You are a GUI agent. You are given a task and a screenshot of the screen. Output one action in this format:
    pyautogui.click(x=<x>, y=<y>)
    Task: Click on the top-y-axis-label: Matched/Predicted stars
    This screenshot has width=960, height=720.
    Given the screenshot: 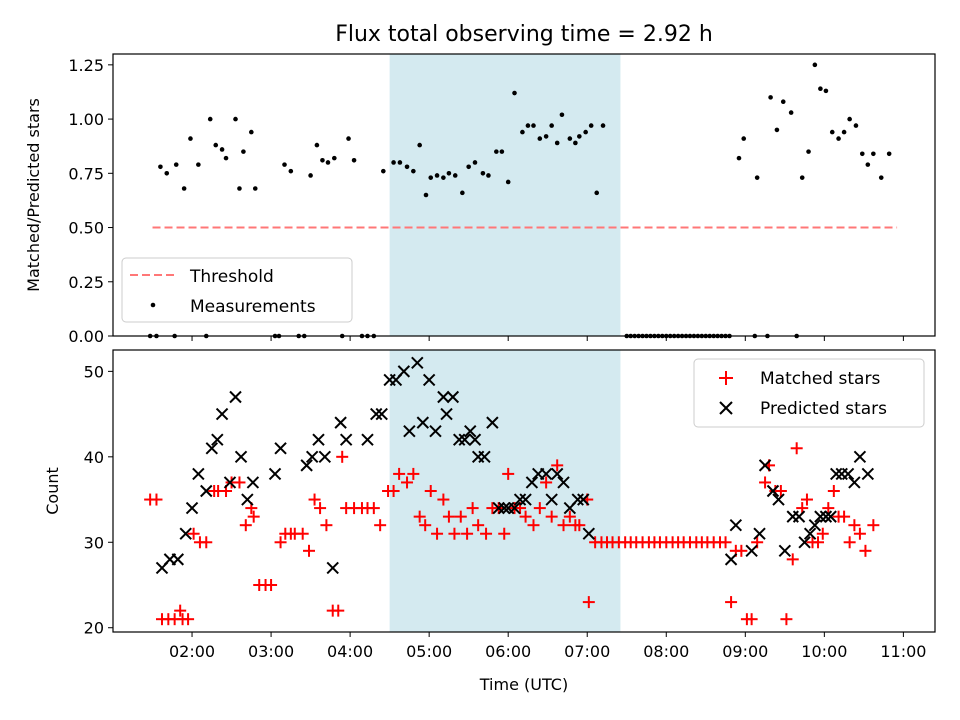 What is the action you would take?
    pyautogui.click(x=33, y=195)
    